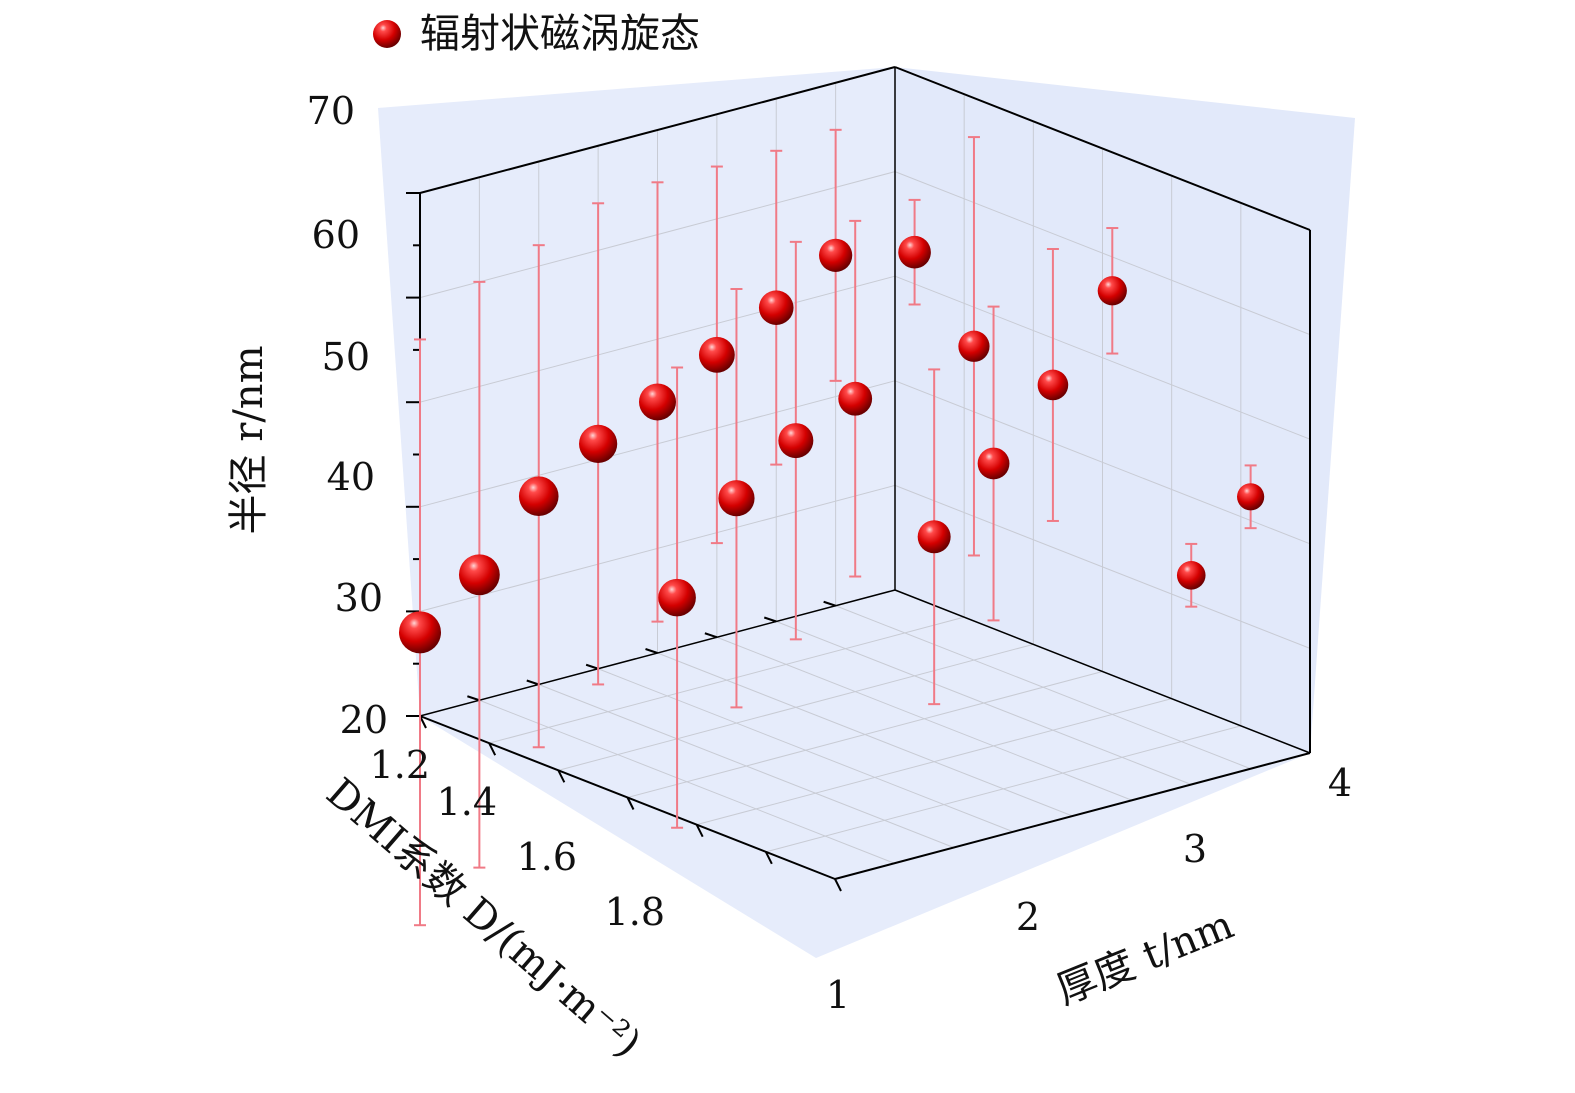 This screenshot has height=1093, width=1575. I want to click on z-tick-labels: 20 30 40 50 60 70, so click(347, 415).